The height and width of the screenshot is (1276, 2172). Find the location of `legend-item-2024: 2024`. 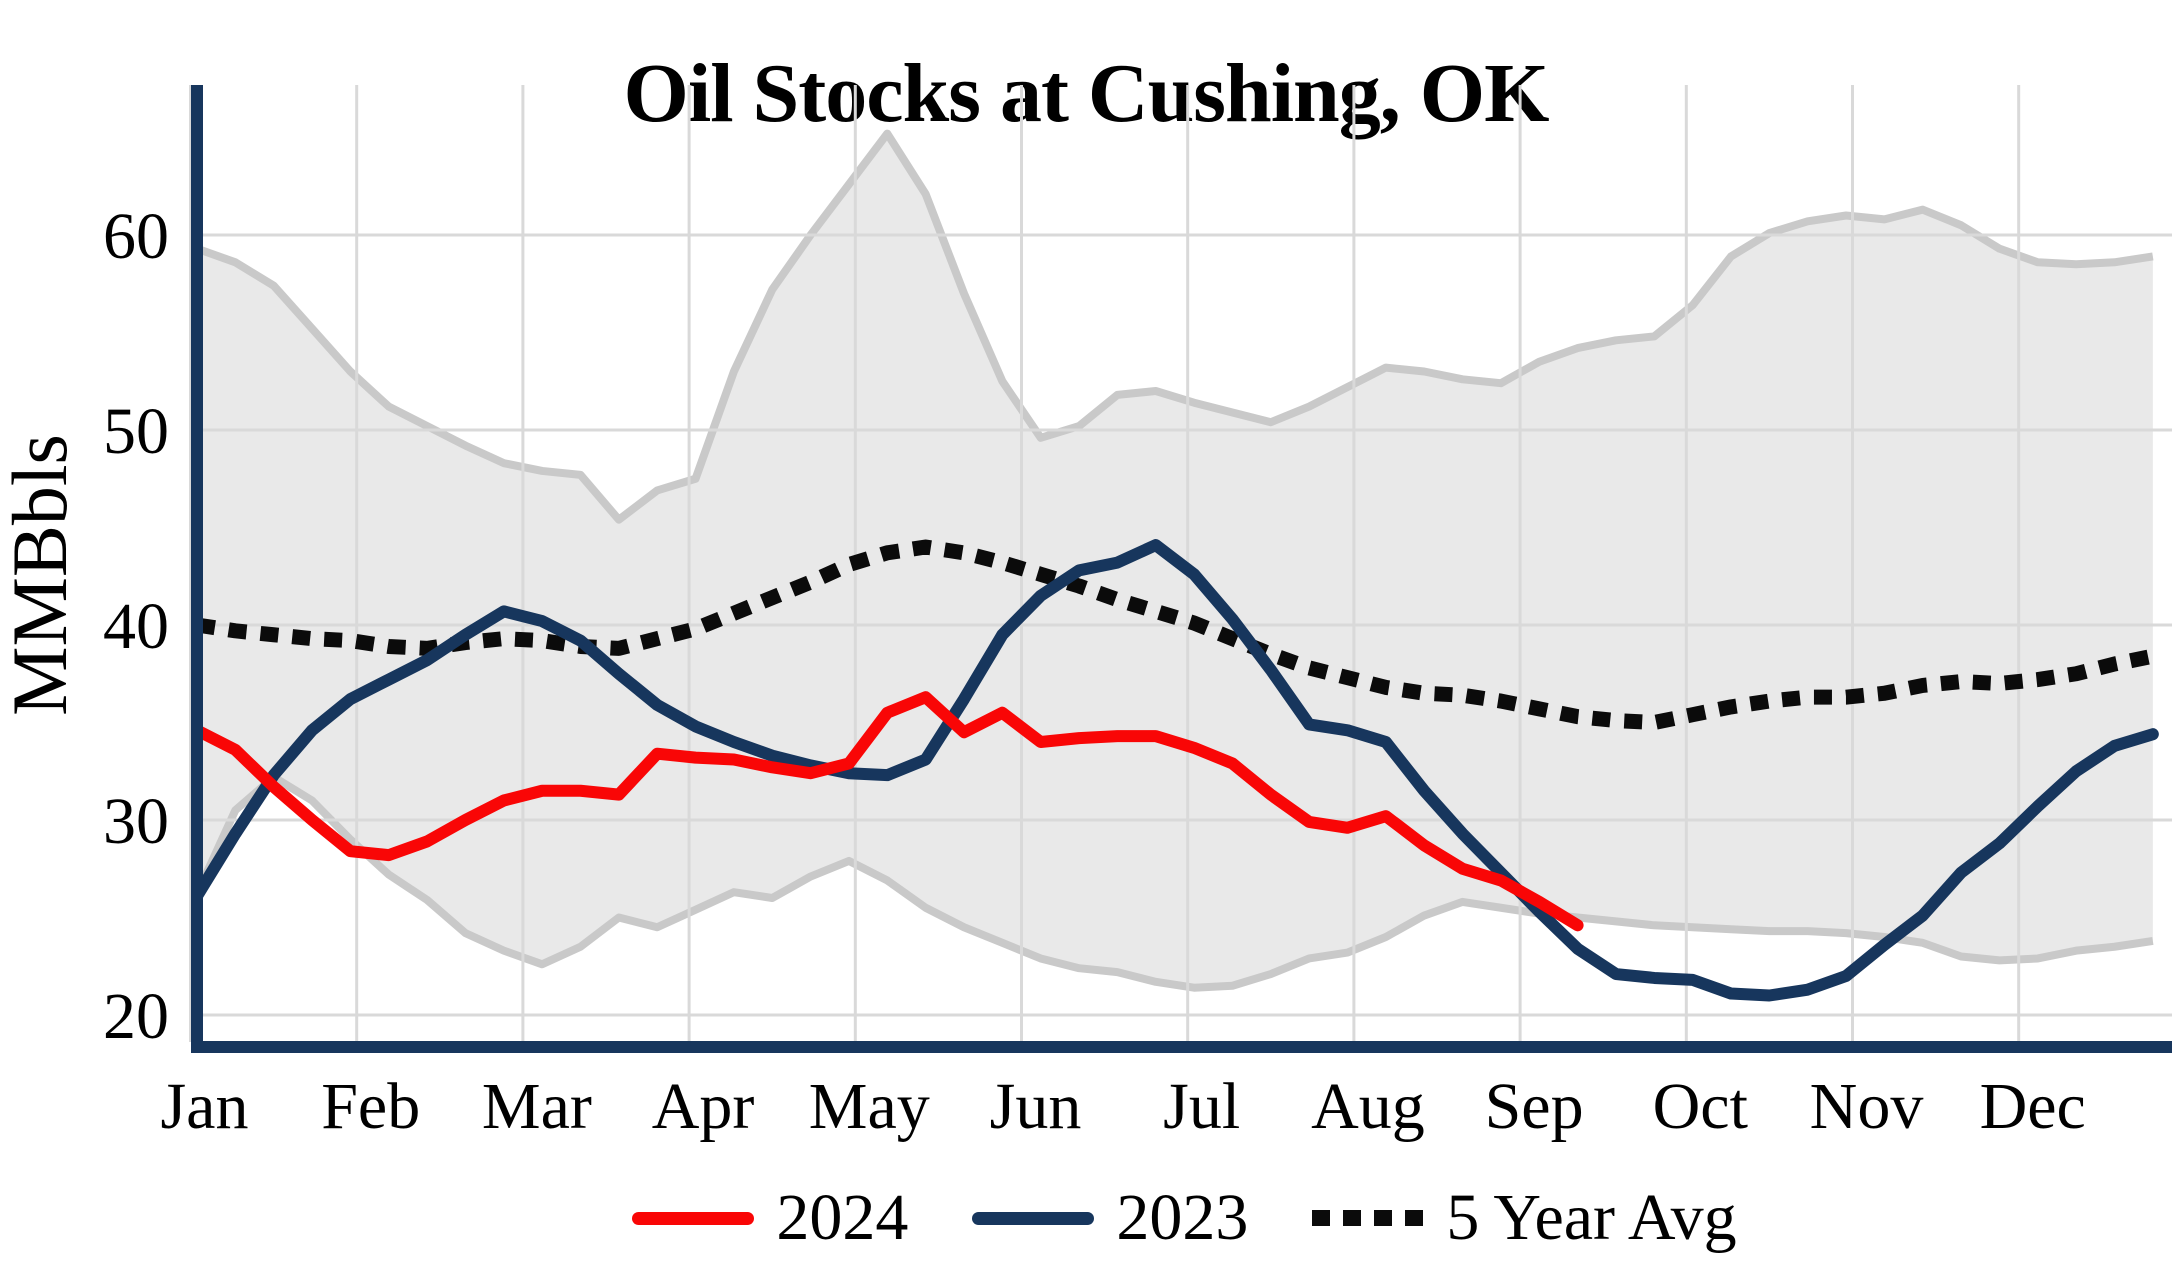

legend-item-2024: 2024 is located at coordinates (770, 1218).